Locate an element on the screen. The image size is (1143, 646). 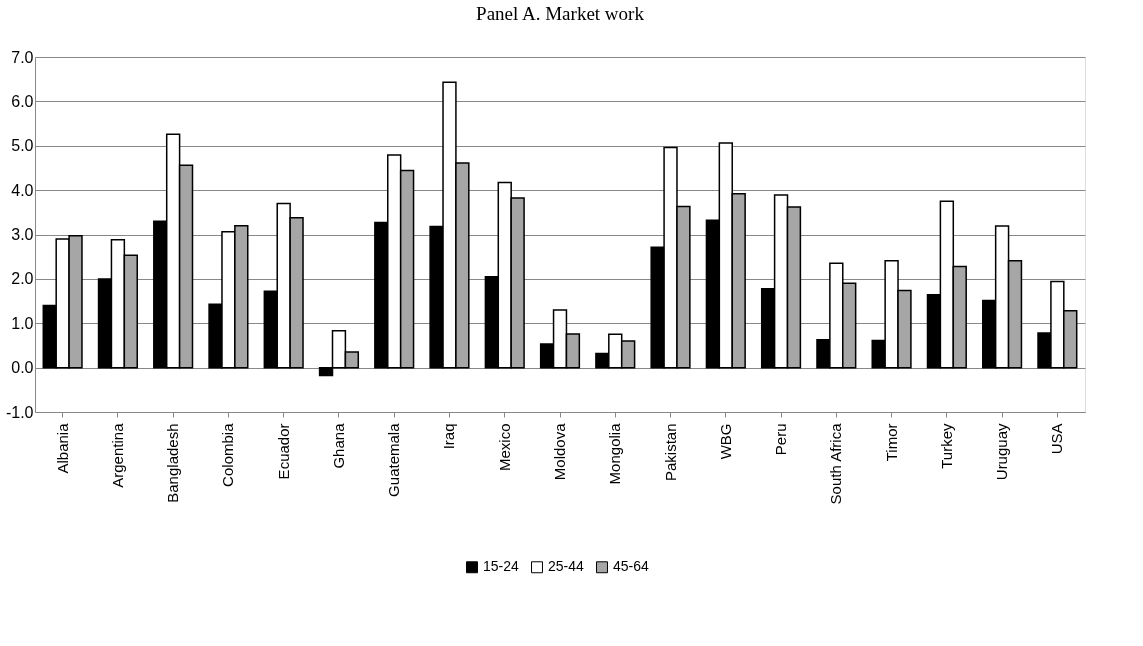
x-tick-label: Mexico is located at coordinates (504, 447).